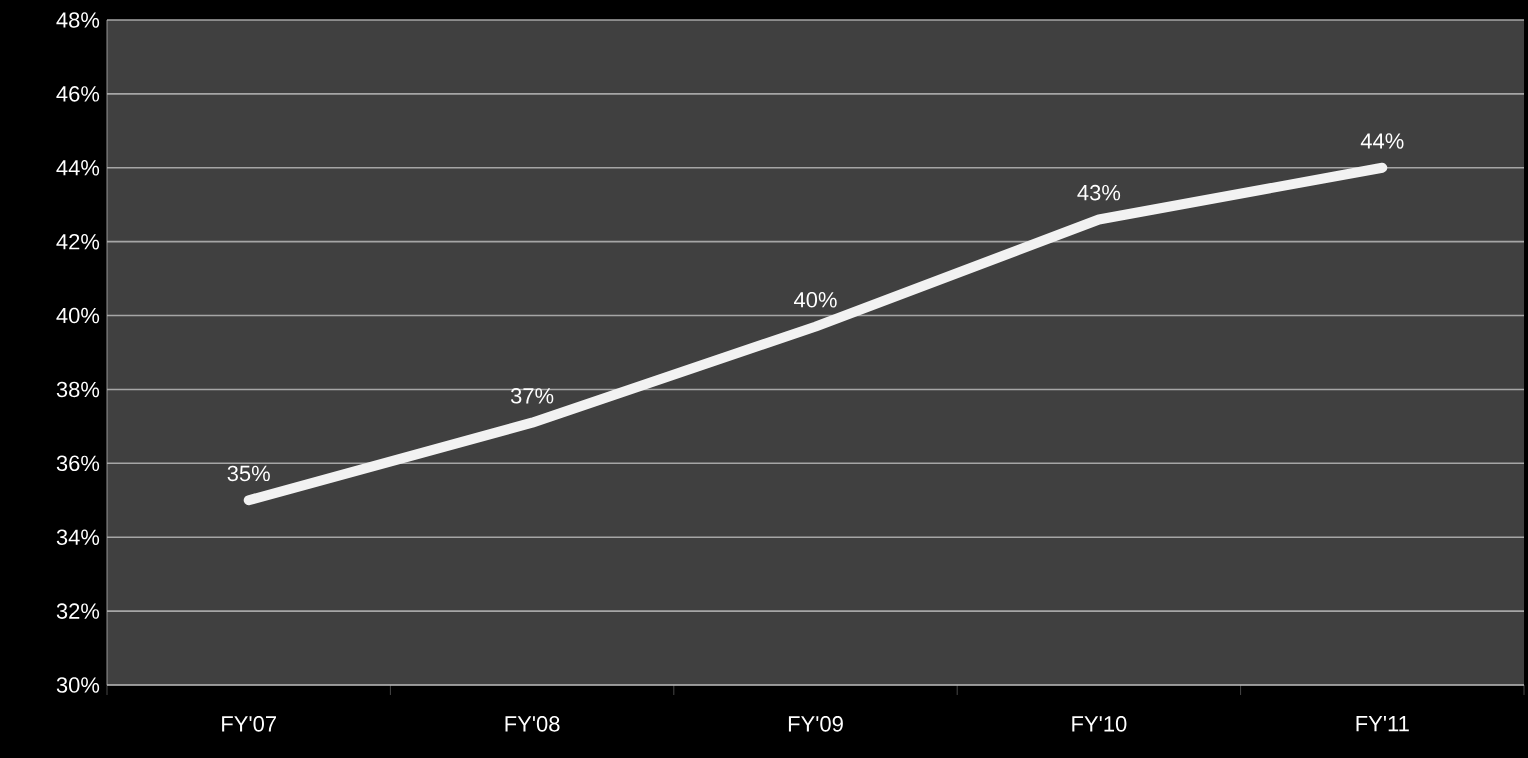  What do you see at coordinates (78, 389) in the screenshot?
I see `y-tick-label: 38%` at bounding box center [78, 389].